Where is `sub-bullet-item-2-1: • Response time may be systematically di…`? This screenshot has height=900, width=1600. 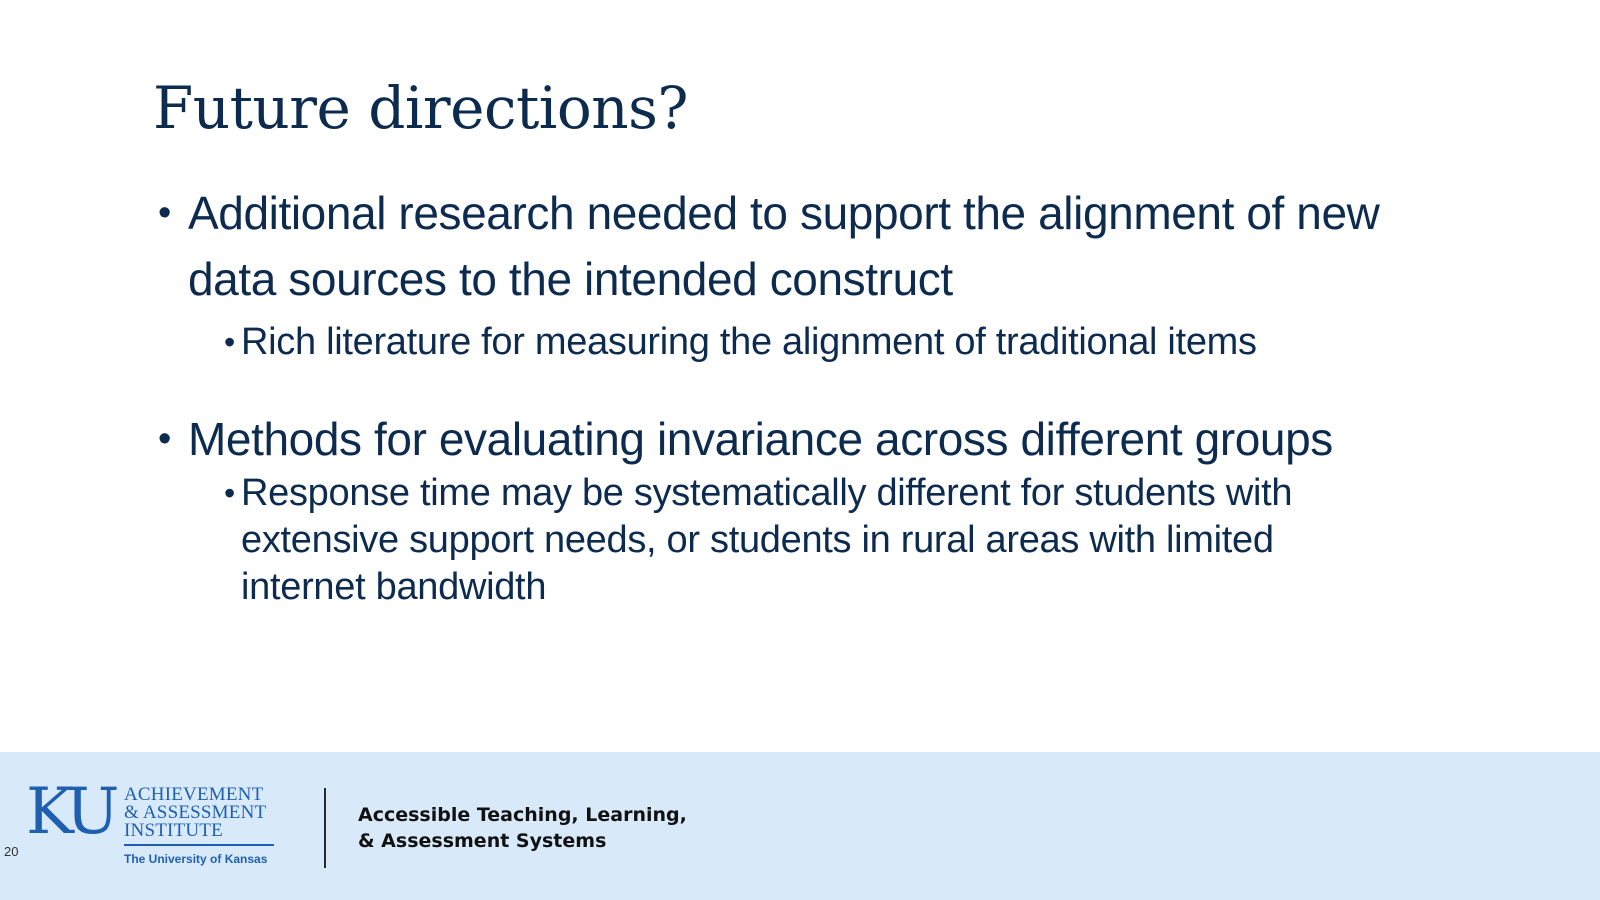
sub-bullet-item-2-1: • Response time may be systematically di… is located at coordinates (814, 540).